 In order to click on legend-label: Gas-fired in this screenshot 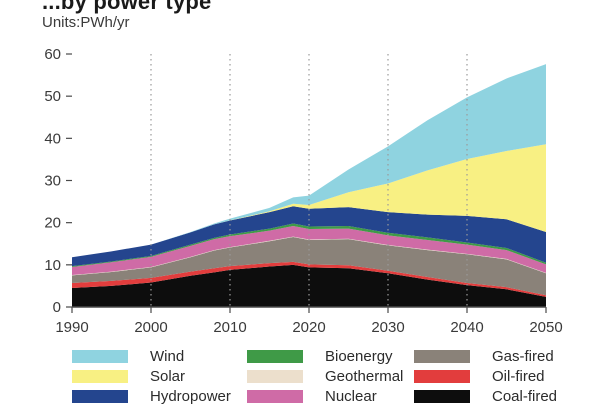, I will do `click(523, 356)`.